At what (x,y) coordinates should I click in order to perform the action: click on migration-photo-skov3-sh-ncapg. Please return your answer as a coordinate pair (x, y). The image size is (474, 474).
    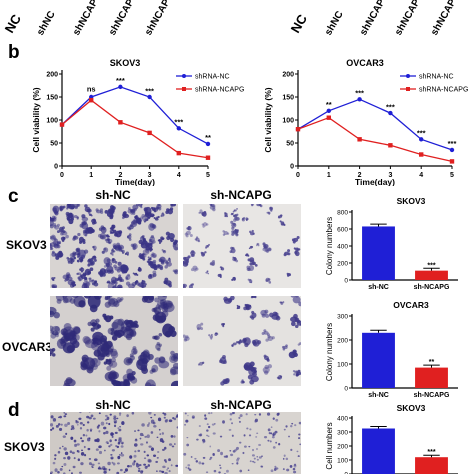
    Looking at the image, I should click on (242, 443).